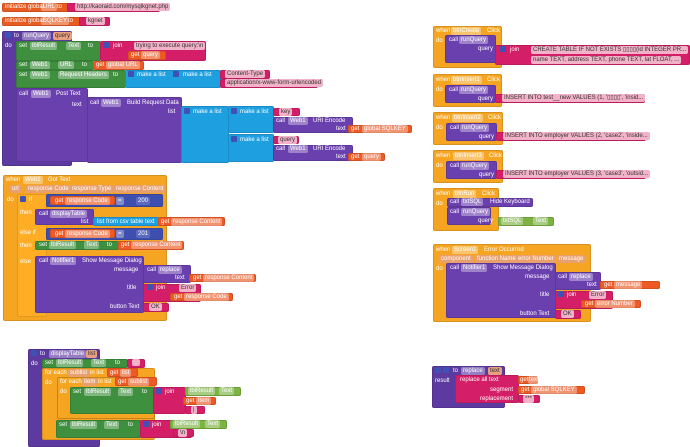  What do you see at coordinates (170, 46) in the screenshot?
I see `string-value: trying to execute query:\n` at bounding box center [170, 46].